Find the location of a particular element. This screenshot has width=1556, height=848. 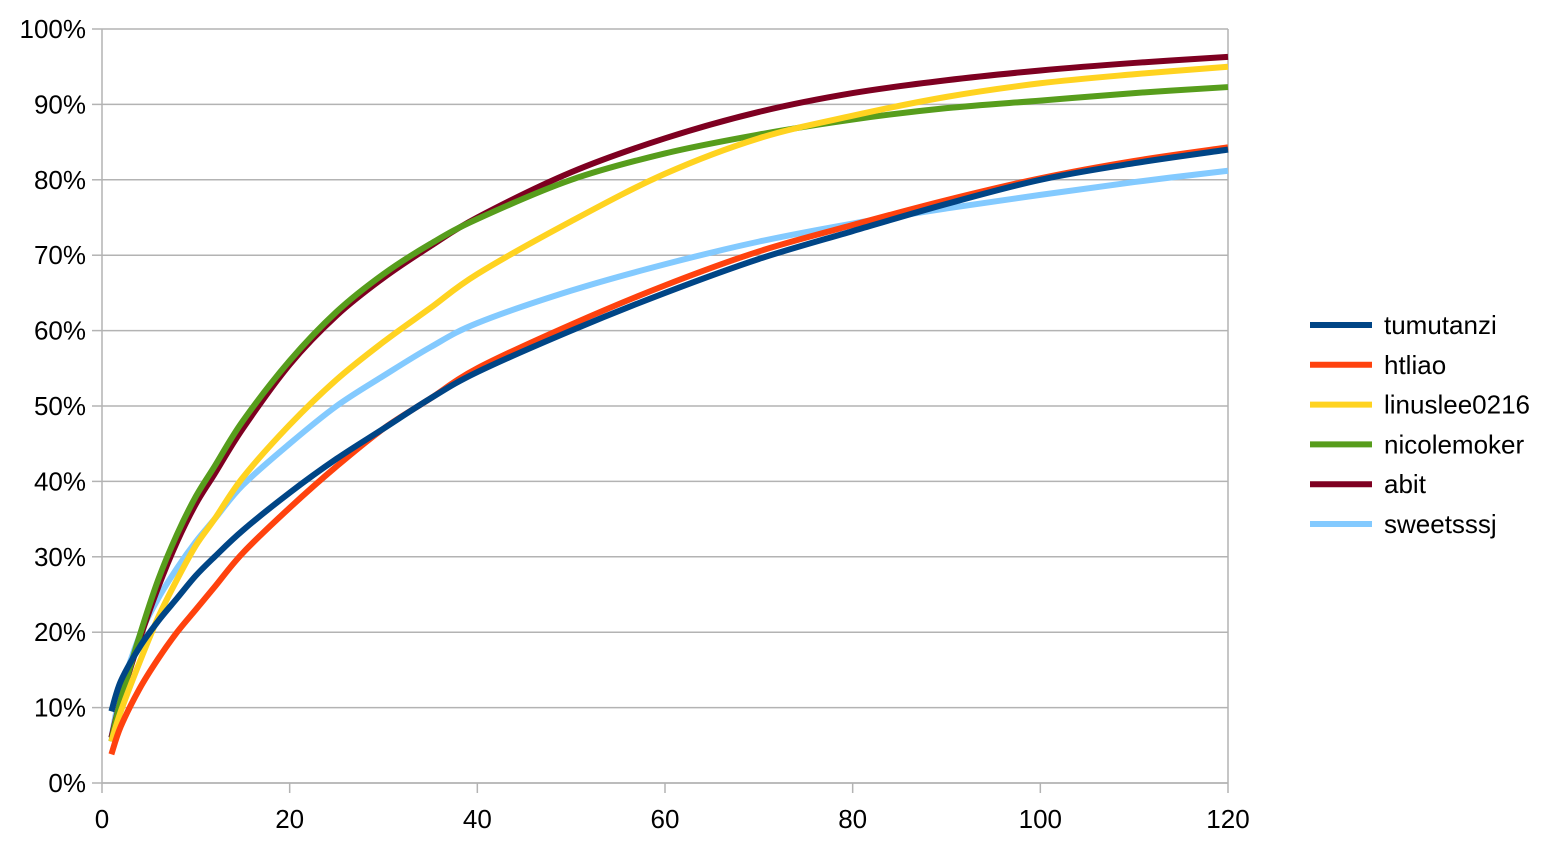

x-tick-label-20: 20 is located at coordinates (289, 819).